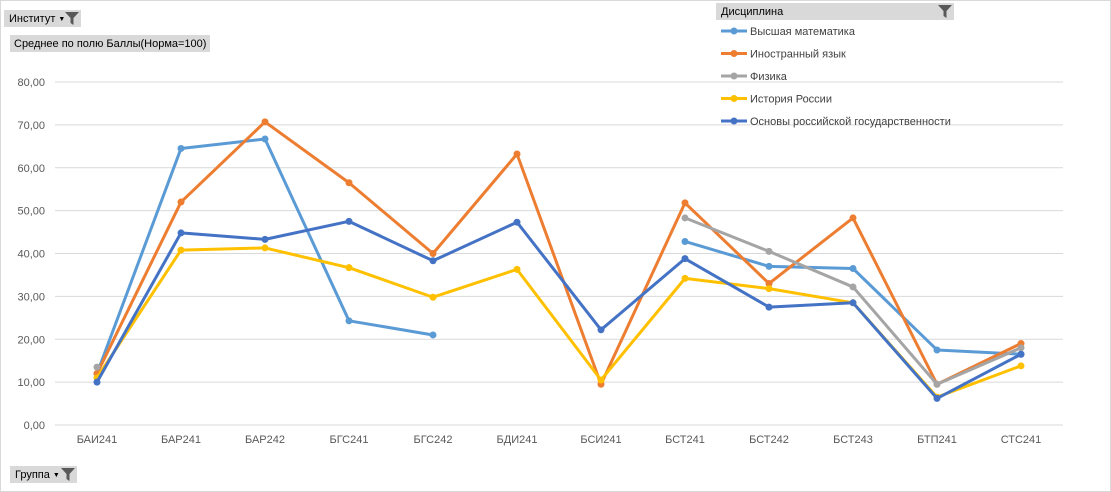  What do you see at coordinates (31, 297) in the screenshot?
I see `y-tick-label: 30,00` at bounding box center [31, 297].